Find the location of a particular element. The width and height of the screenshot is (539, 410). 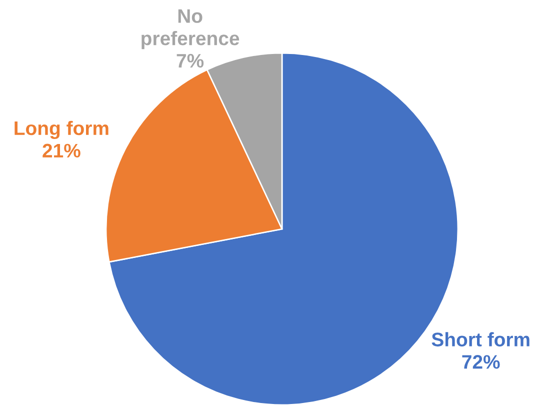

slice-label: No preference is located at coordinates (191, 29).